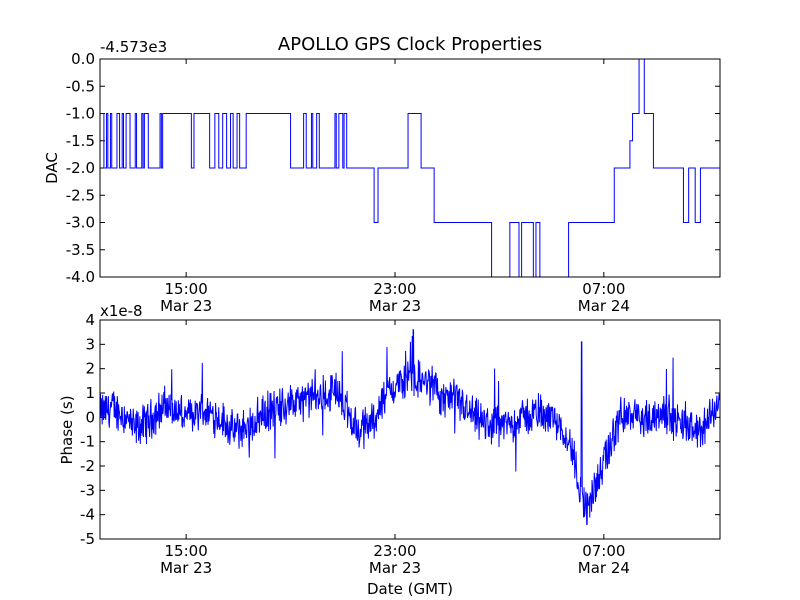 This screenshot has width=800, height=600. What do you see at coordinates (80, 195) in the screenshot?
I see `dac-ytick-label: -2.5` at bounding box center [80, 195].